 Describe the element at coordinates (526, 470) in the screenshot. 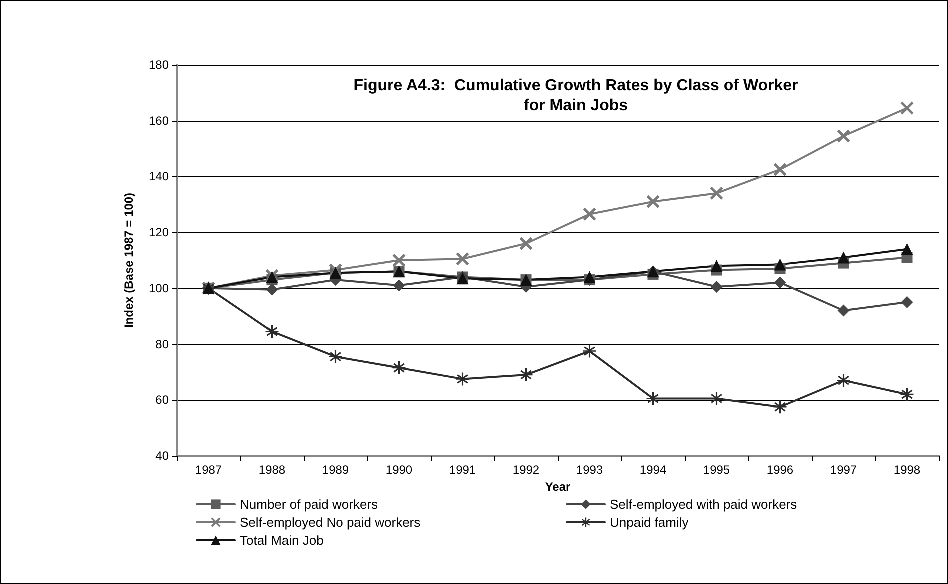

I see `x-tick-label: 1992` at that location.